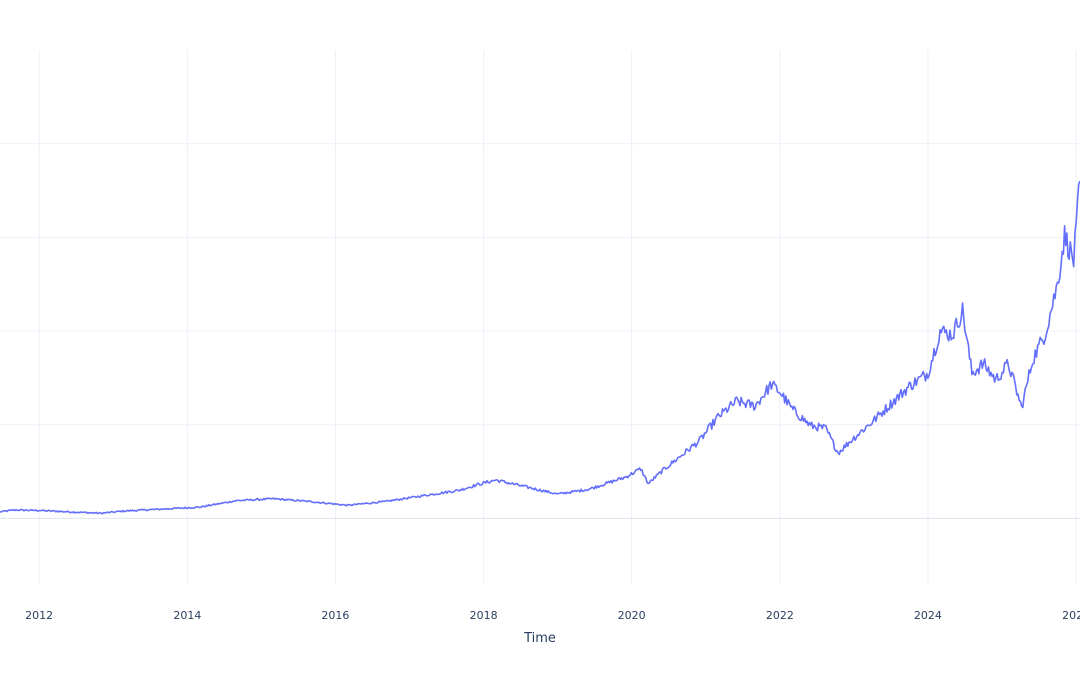 This screenshot has height=675, width=1080. Describe the element at coordinates (39, 615) in the screenshot. I see `x-tick-label: 2012` at that location.